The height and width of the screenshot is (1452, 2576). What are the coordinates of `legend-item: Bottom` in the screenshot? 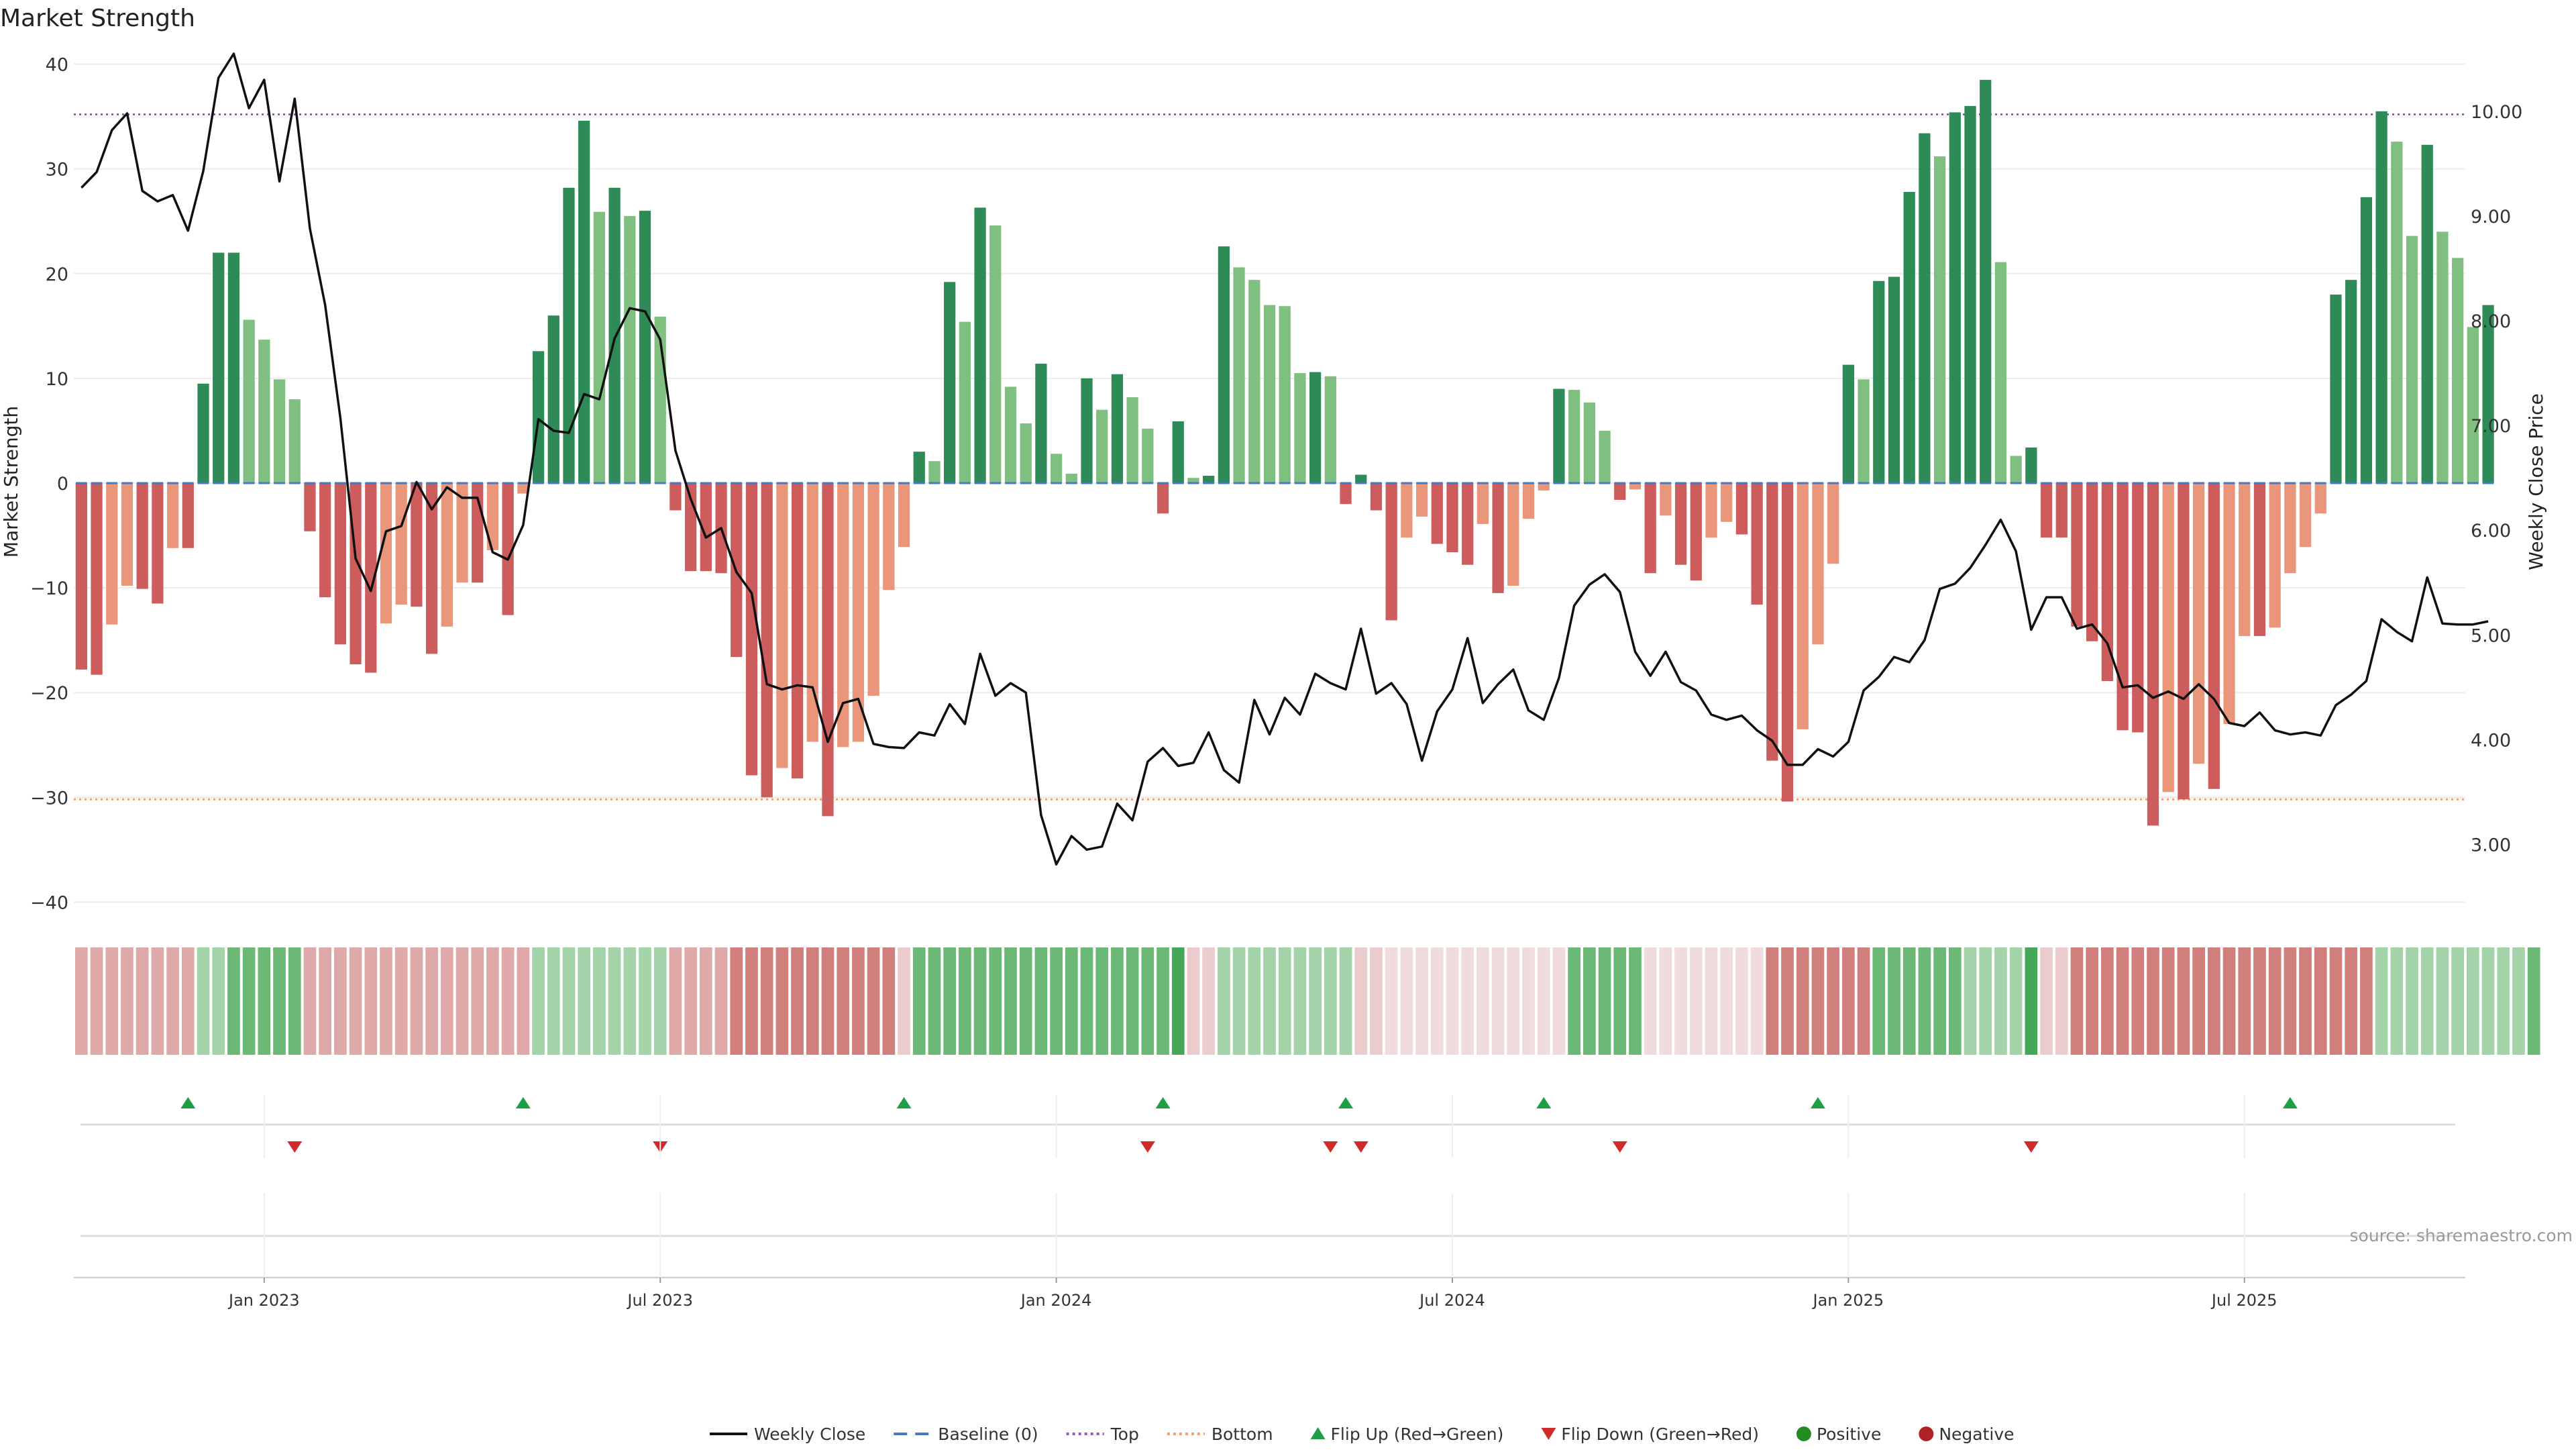 It's located at (1220, 1434).